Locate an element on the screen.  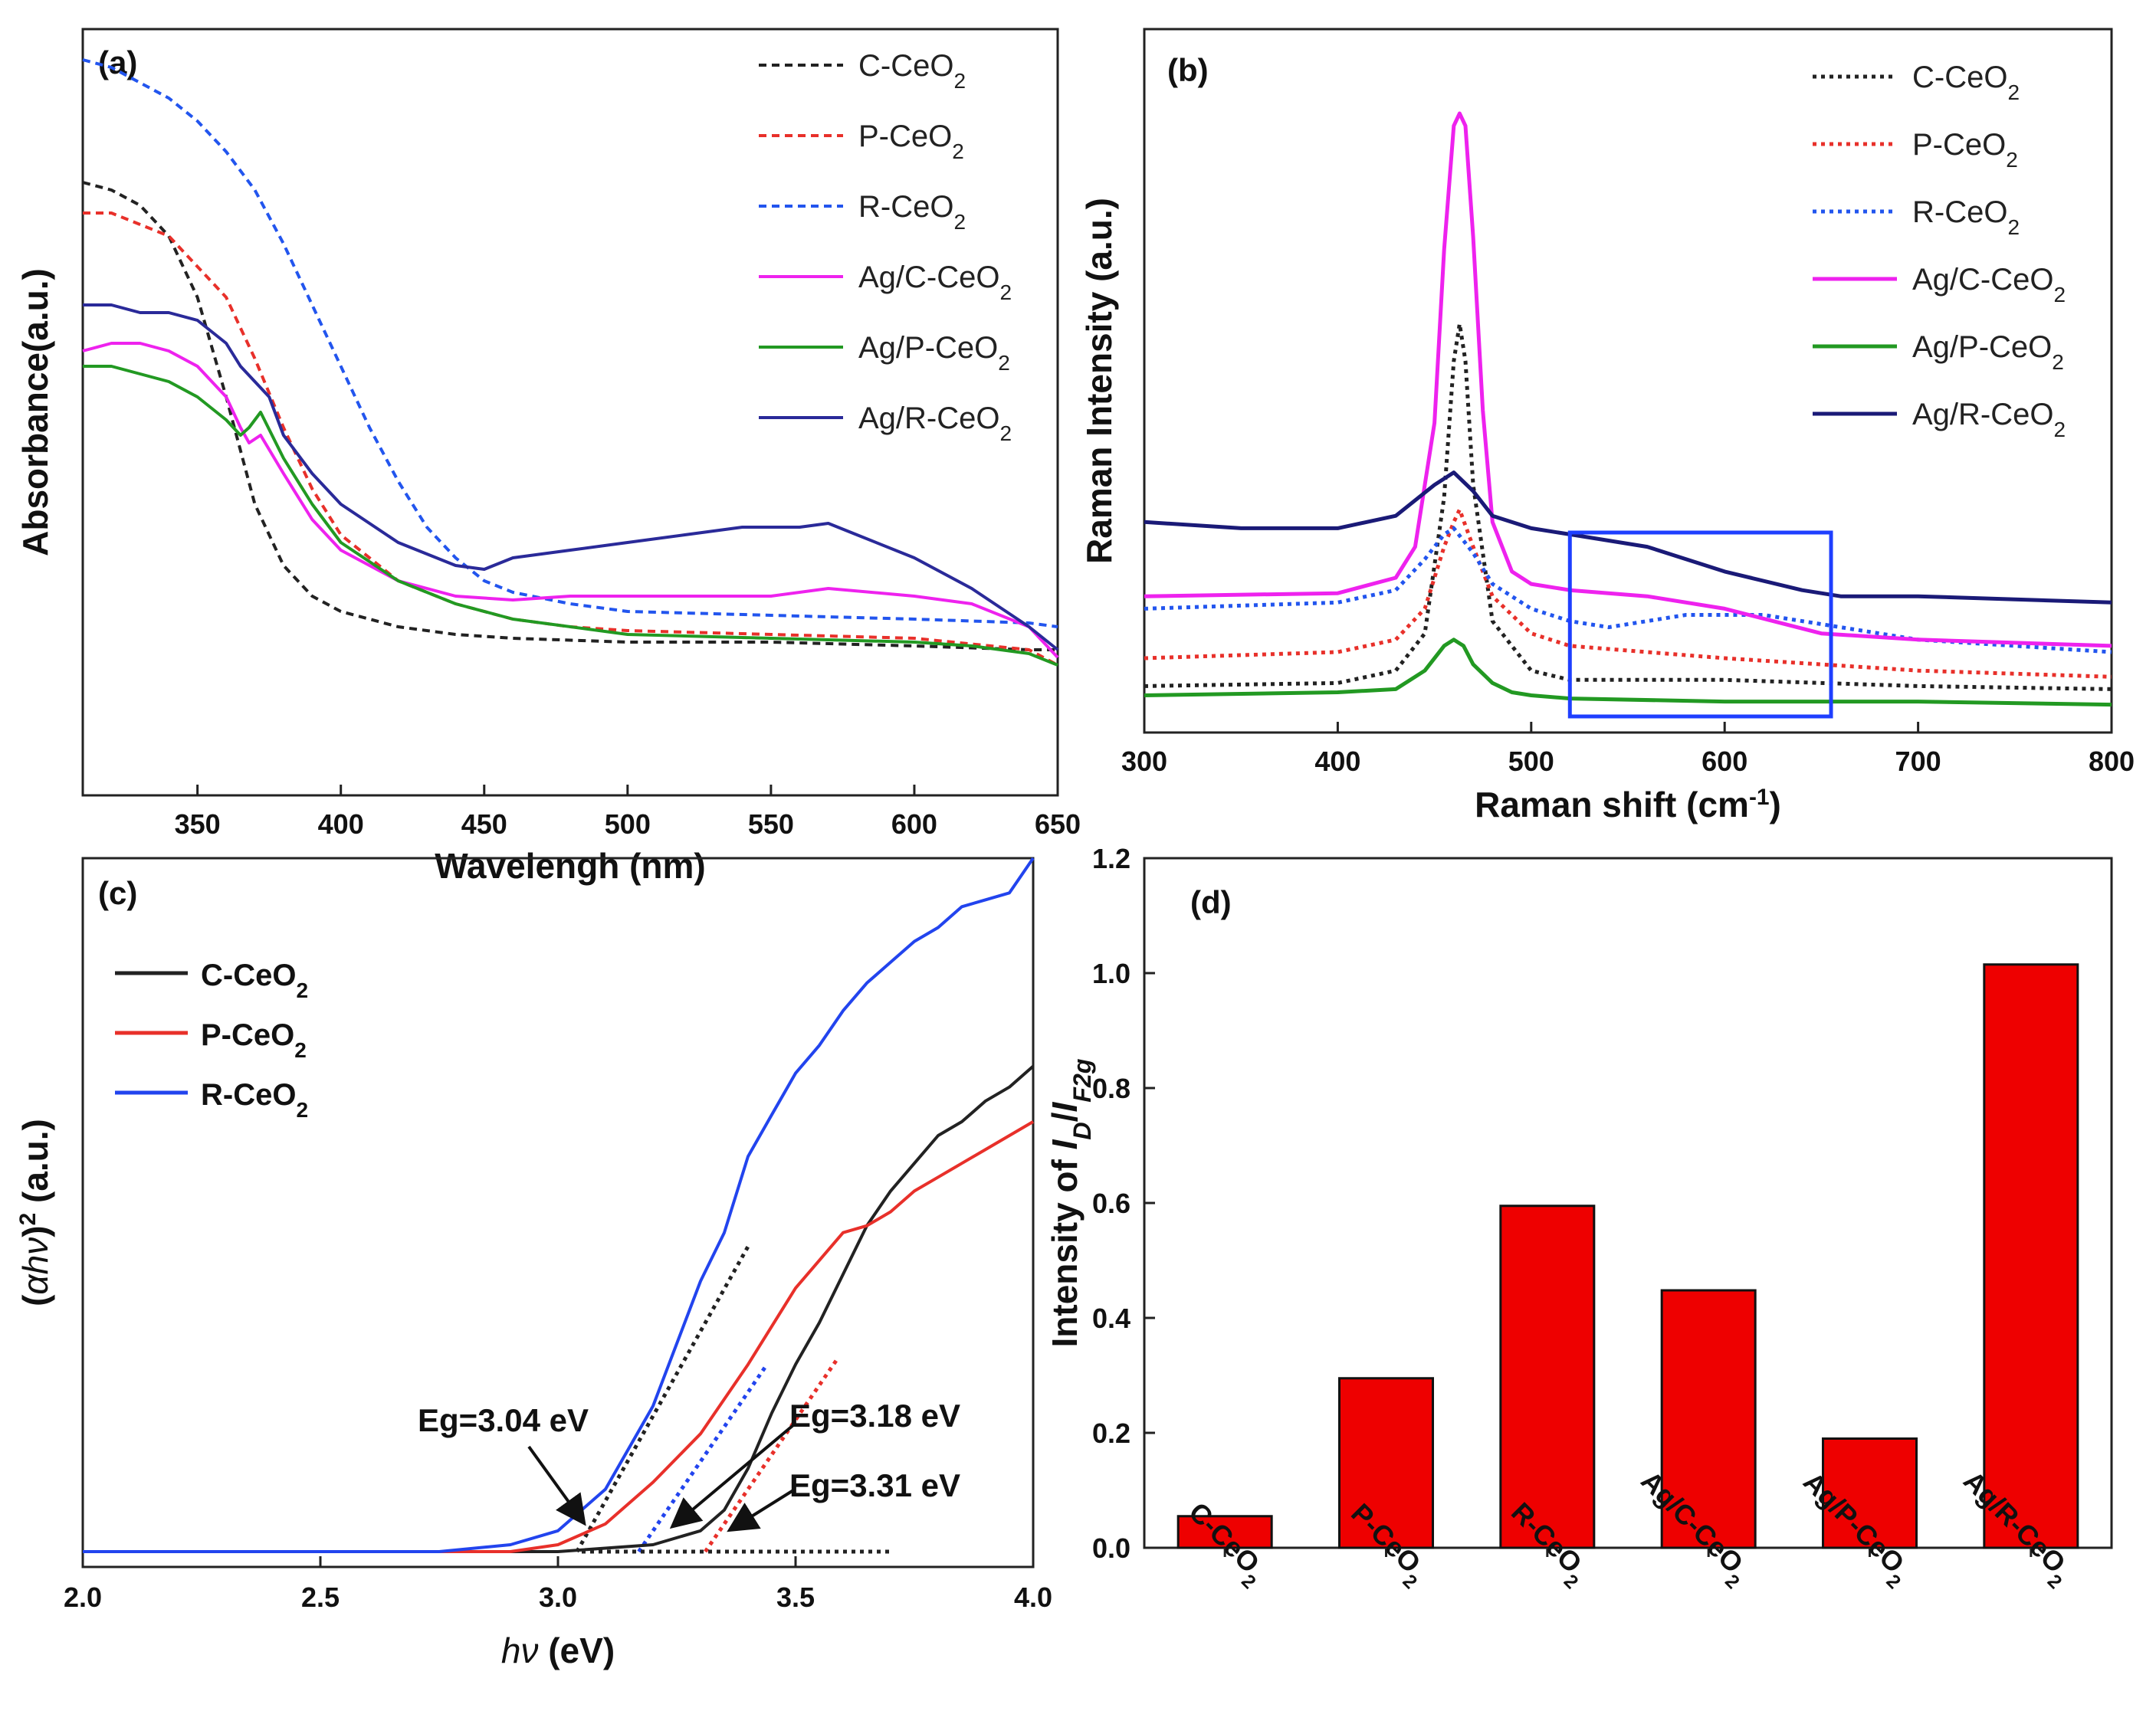
x-tick-label: 4.0 is located at coordinates (1033, 1598).